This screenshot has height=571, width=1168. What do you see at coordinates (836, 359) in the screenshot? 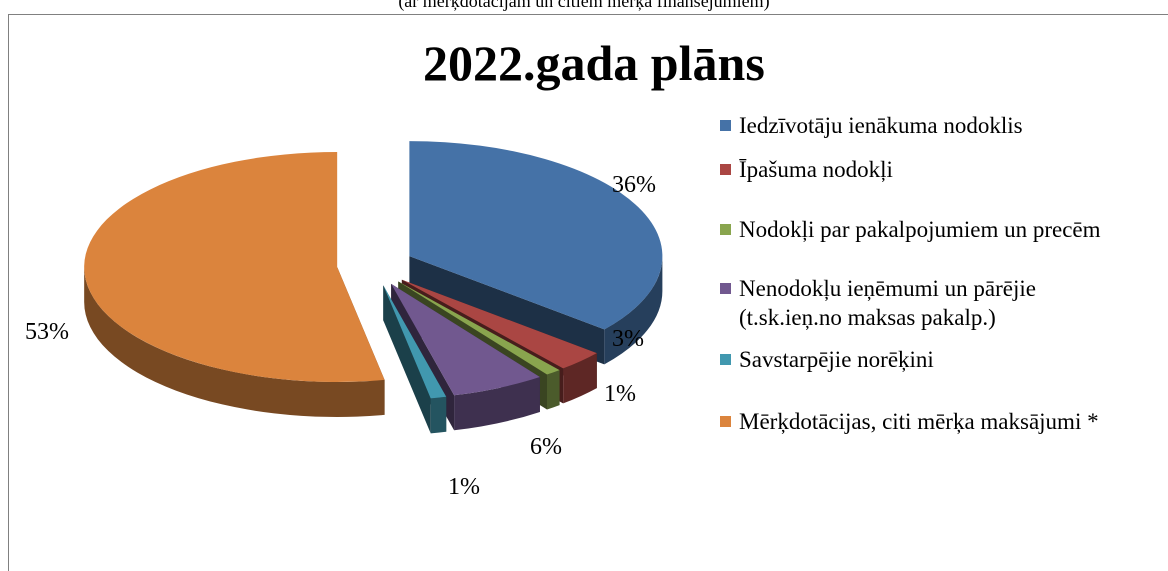
I see `legend-label: Savstarpējie norēķini` at bounding box center [836, 359].